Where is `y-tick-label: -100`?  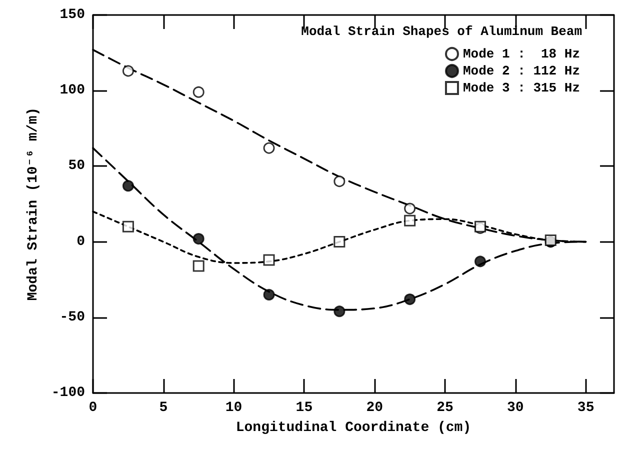 y-tick-label: -100 is located at coordinates (68, 393).